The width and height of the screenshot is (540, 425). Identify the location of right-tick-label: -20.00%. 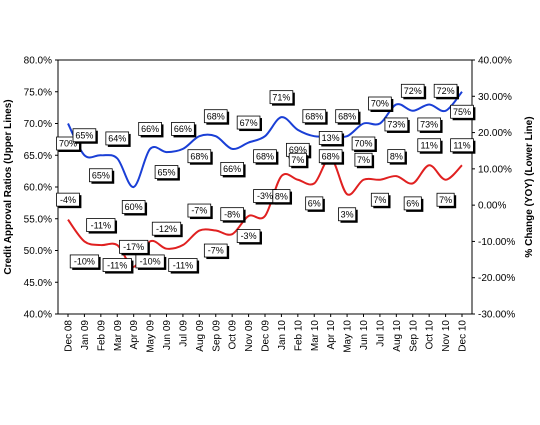
(496, 278).